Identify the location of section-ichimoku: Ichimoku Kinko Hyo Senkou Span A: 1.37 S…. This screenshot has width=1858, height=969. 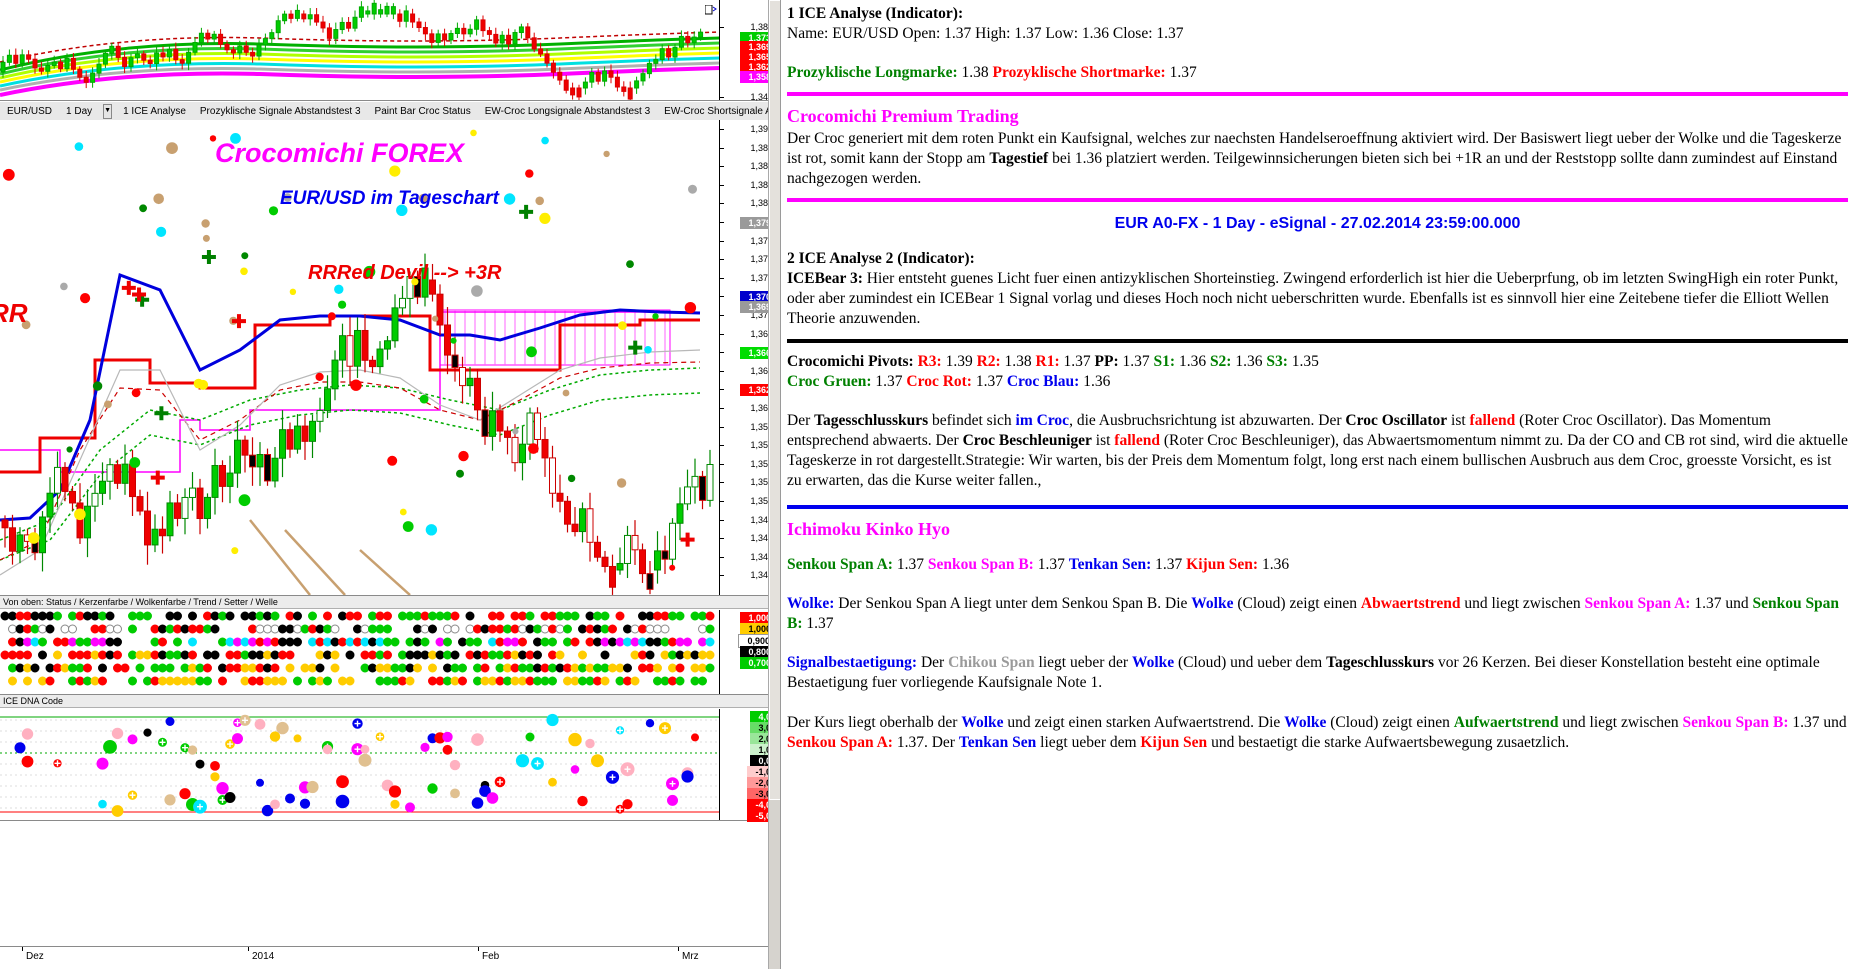
(1317, 546).